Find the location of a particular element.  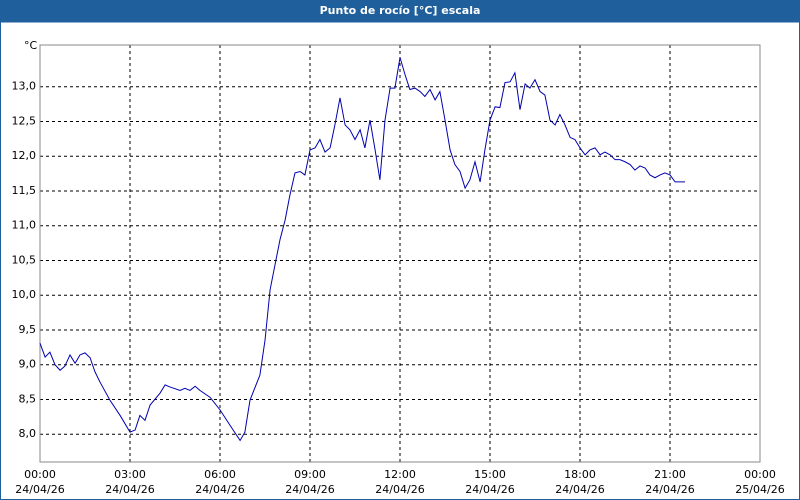

title-bar is located at coordinates (400, 11).